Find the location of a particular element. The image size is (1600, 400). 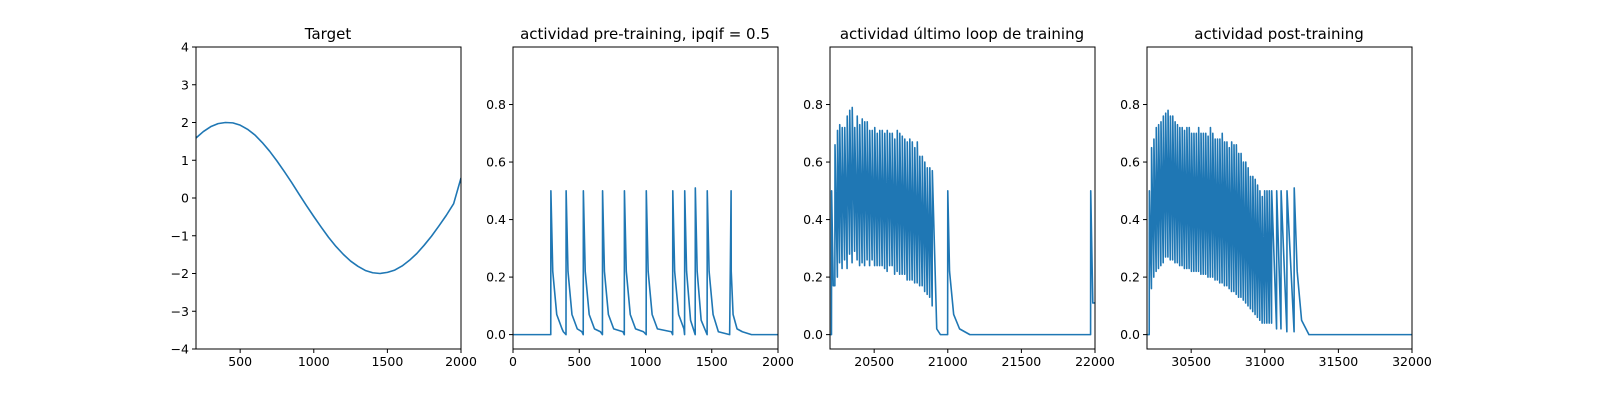

x-tick-label: 21000 is located at coordinates (948, 361).